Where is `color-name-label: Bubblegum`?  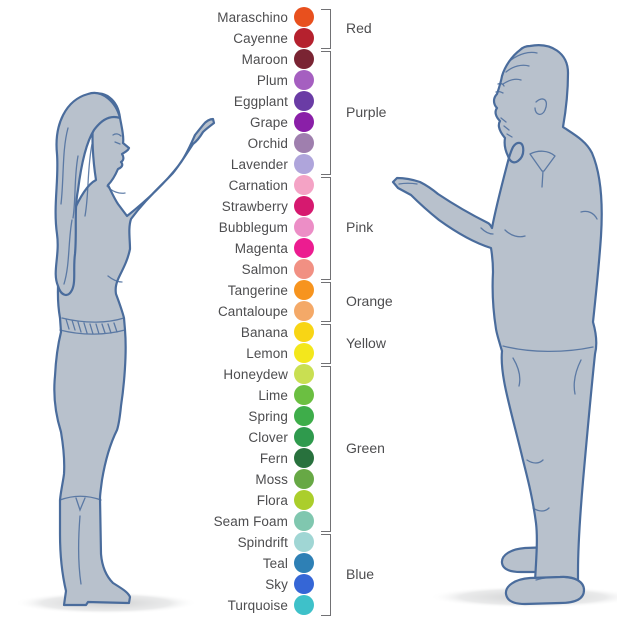 color-name-label: Bubblegum is located at coordinates (253, 227).